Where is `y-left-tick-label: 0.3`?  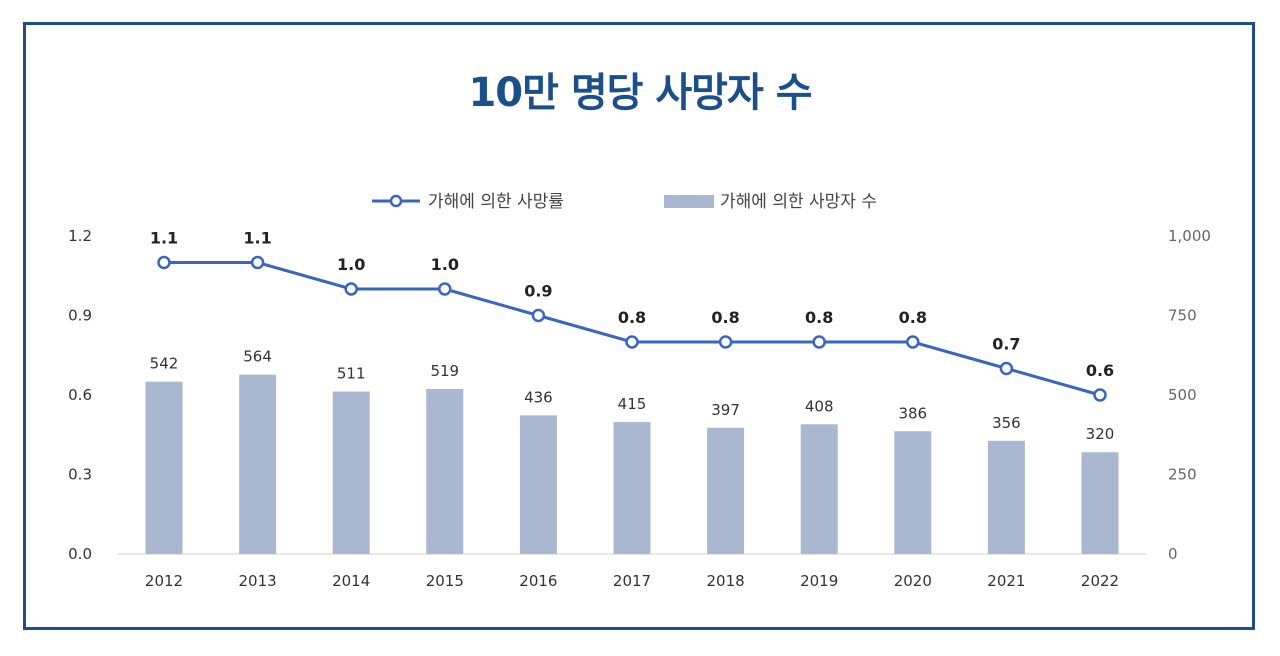
y-left-tick-label: 0.3 is located at coordinates (80, 475).